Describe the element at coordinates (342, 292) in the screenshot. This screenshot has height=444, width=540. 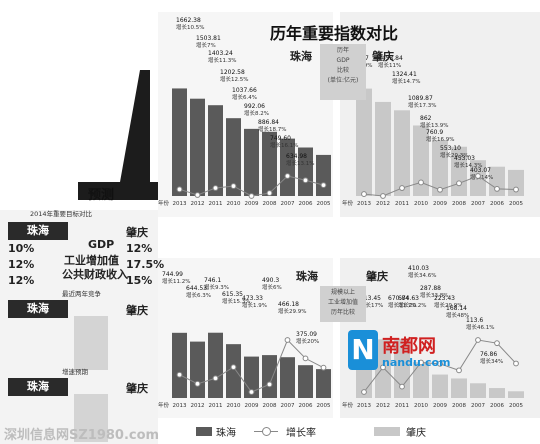
I see `tag-bottom-line1: 规模以上` at that location.